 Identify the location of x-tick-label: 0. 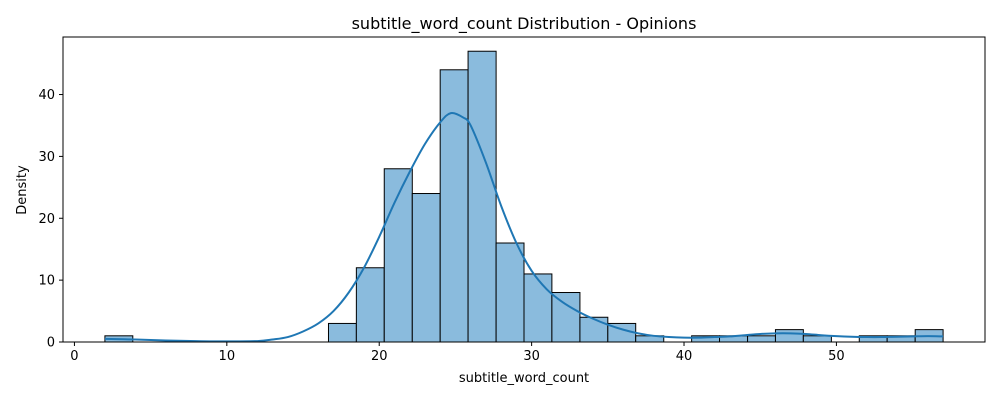
(74, 356).